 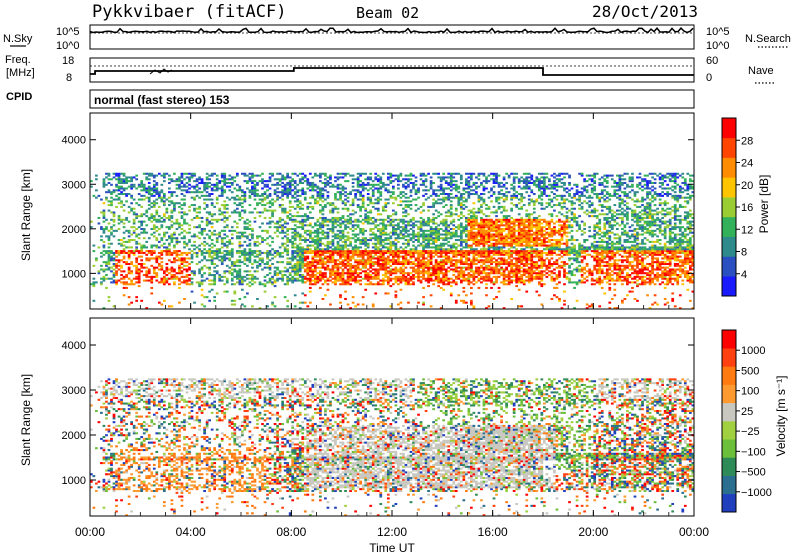 I want to click on nsky-label: N.Sky, so click(x=18, y=39).